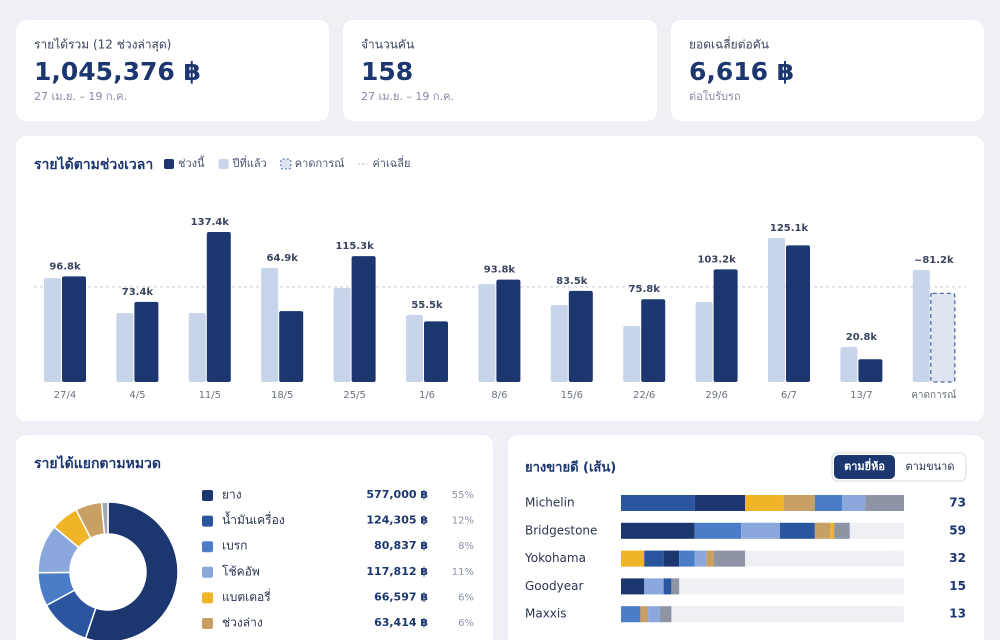  What do you see at coordinates (572, 281) in the screenshot?
I see `value-label: 83.5k` at bounding box center [572, 281].